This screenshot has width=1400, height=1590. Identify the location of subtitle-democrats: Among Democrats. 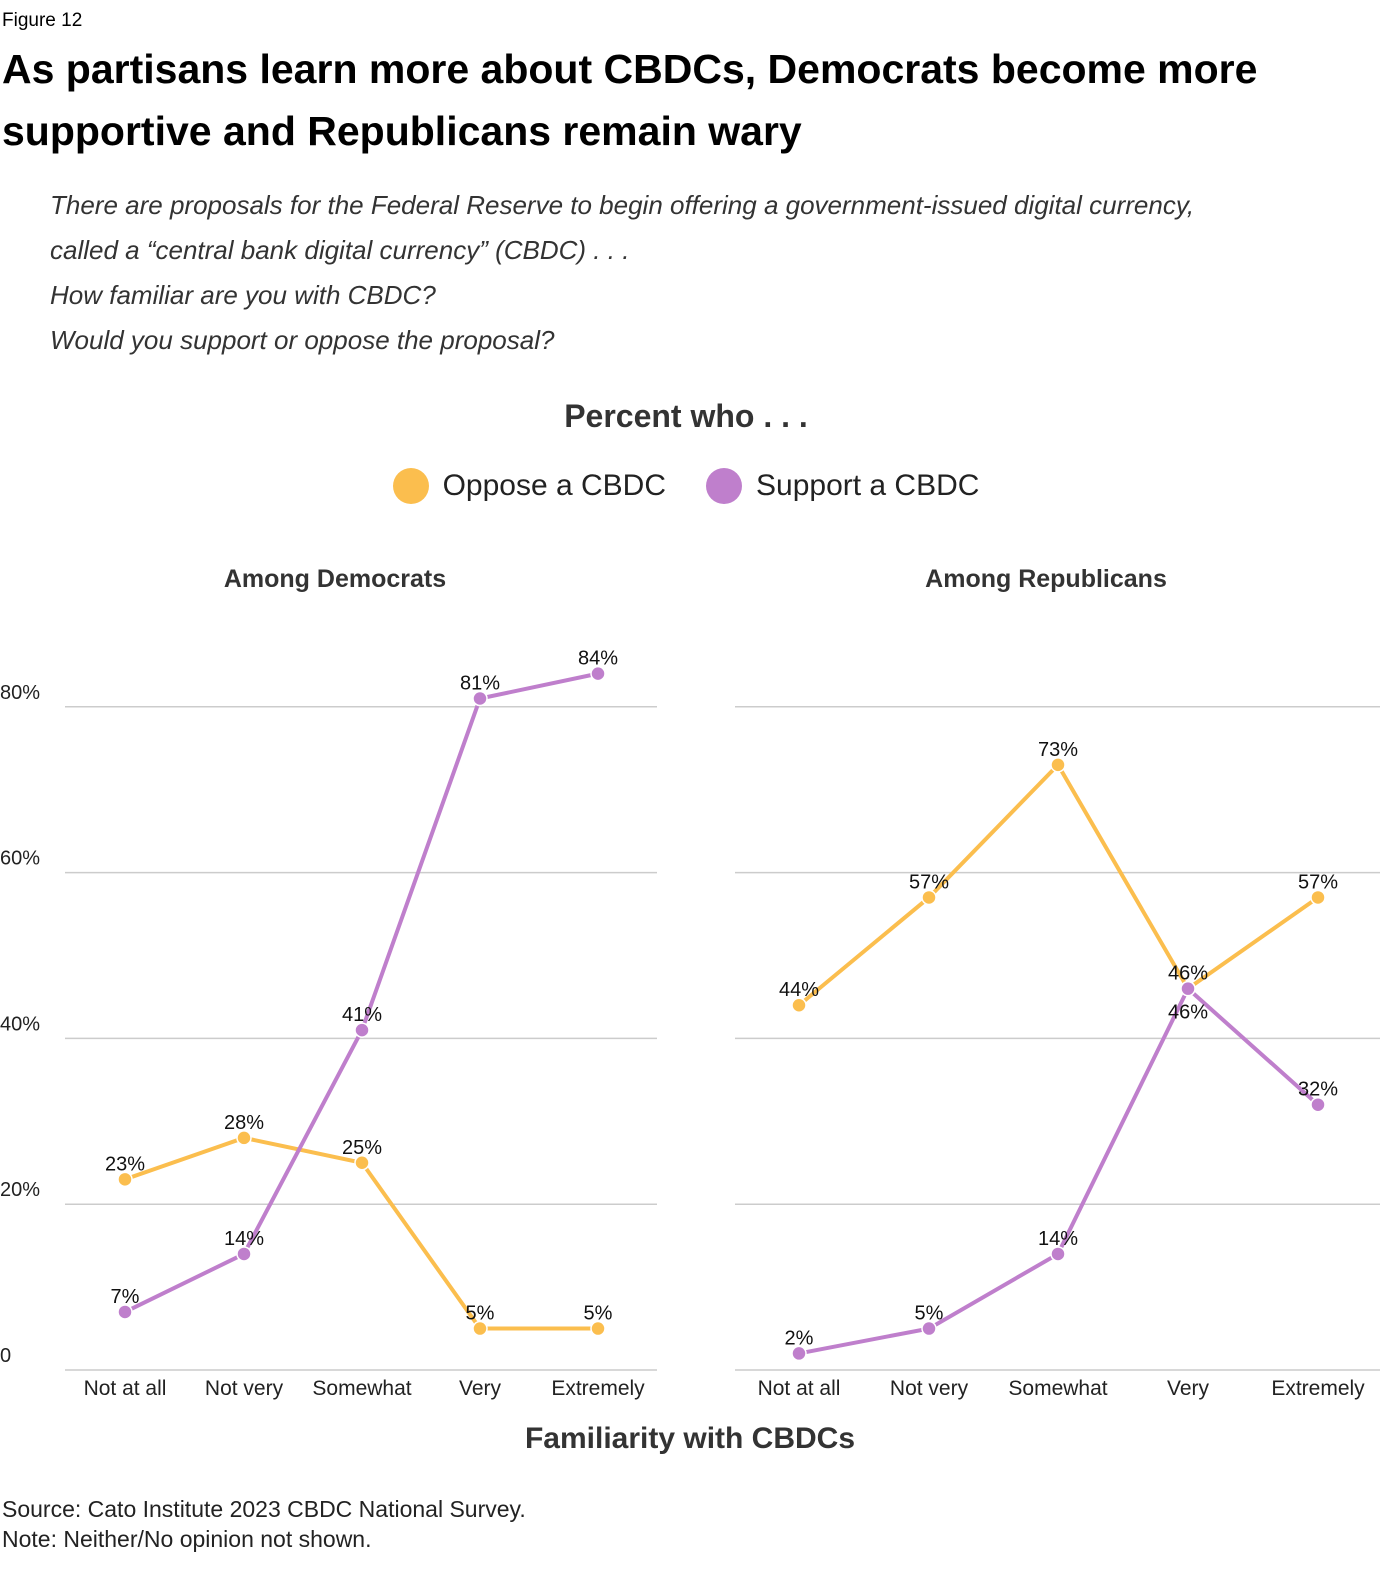
(335, 579).